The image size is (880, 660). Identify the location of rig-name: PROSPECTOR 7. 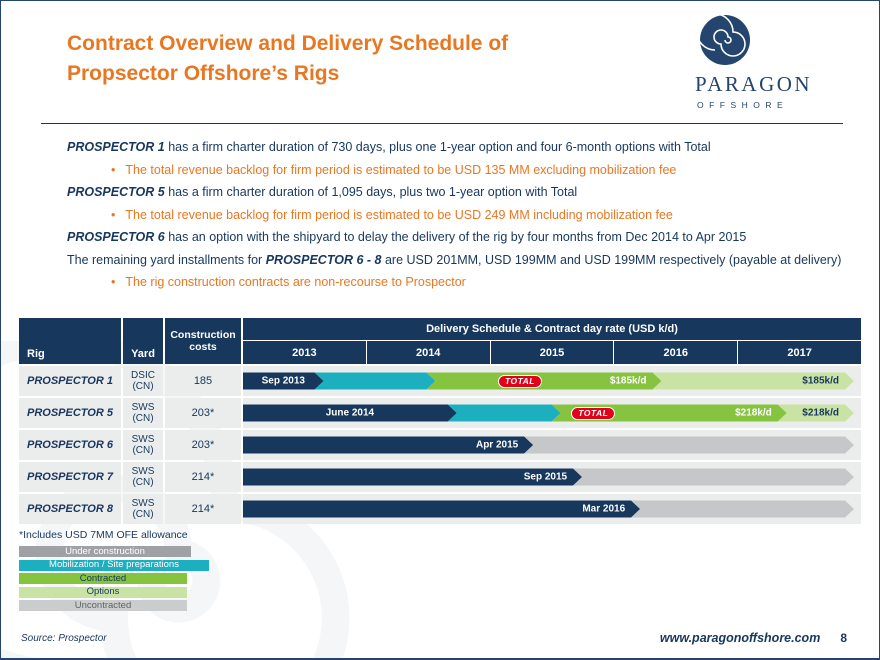
(70, 477).